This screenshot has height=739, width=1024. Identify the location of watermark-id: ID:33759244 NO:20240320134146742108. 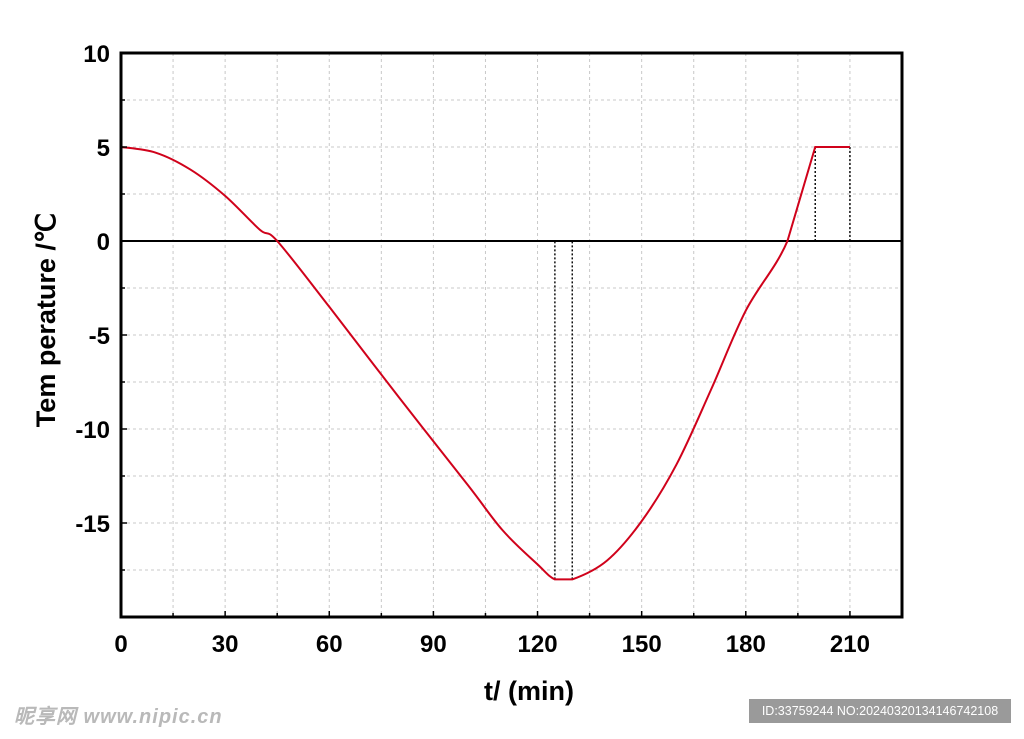
(880, 711).